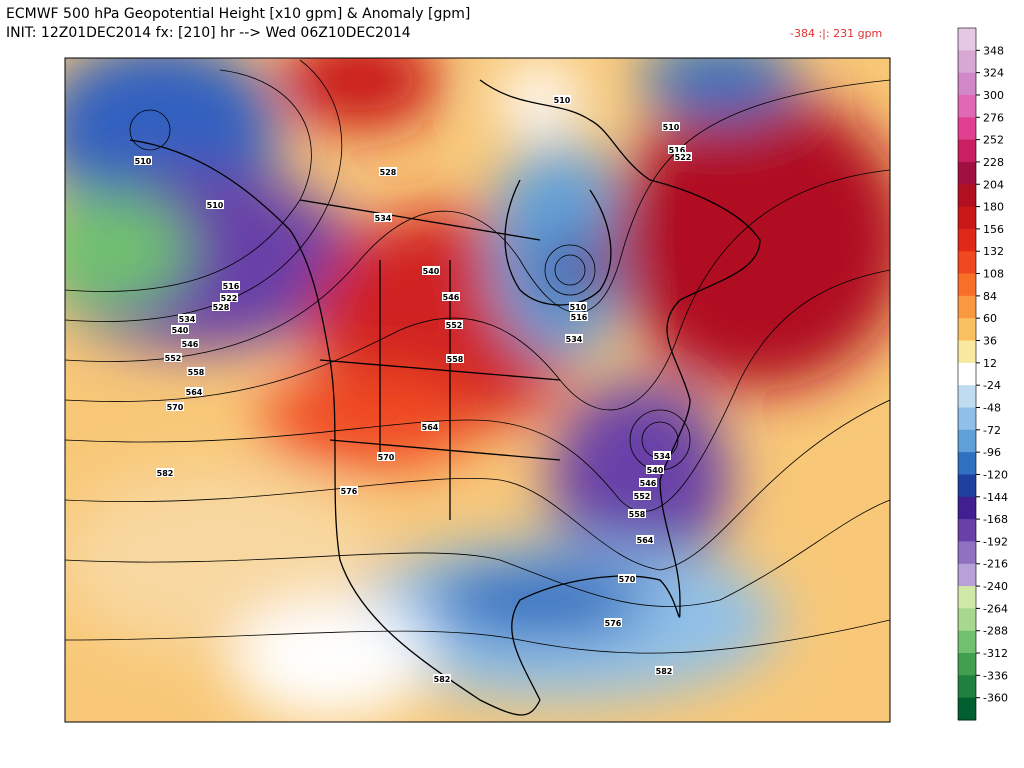 This screenshot has height=768, width=1024. I want to click on colorbar-label: -48, so click(992, 407).